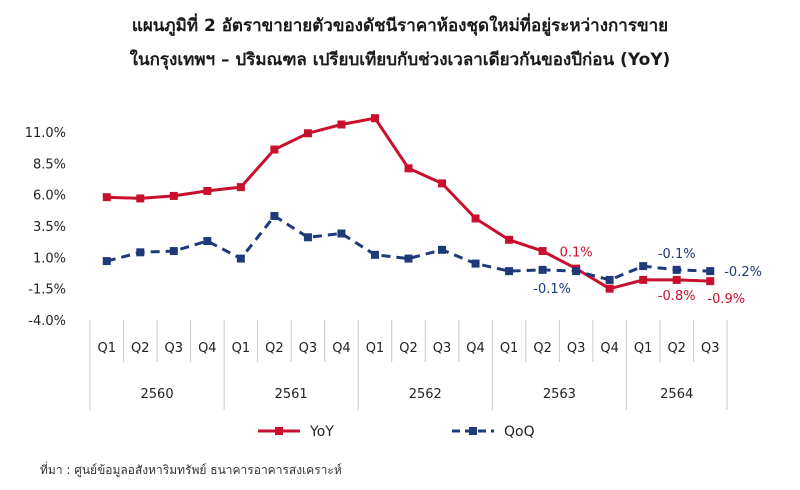 The width and height of the screenshot is (800, 490). What do you see at coordinates (279, 431) in the screenshot?
I see `legend-marker-yoy` at bounding box center [279, 431].